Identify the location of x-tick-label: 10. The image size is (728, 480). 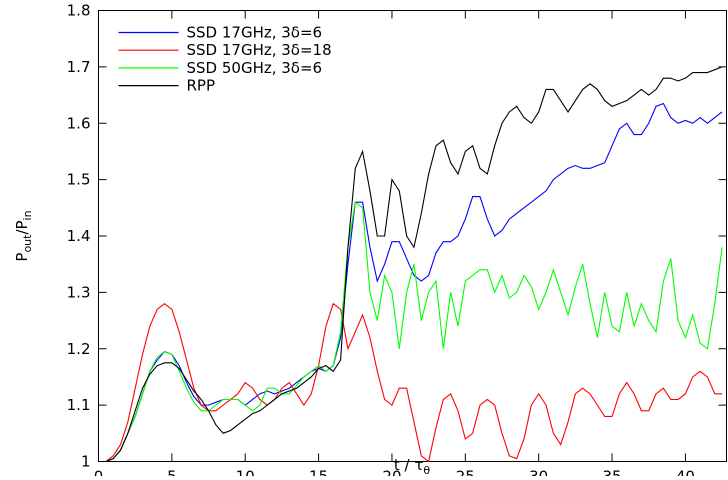
(245, 472).